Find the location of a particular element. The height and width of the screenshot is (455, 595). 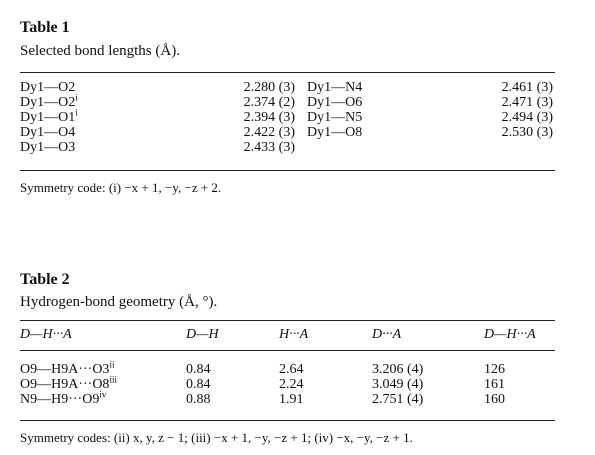

cell: 2.433 (3) is located at coordinates (269, 147).